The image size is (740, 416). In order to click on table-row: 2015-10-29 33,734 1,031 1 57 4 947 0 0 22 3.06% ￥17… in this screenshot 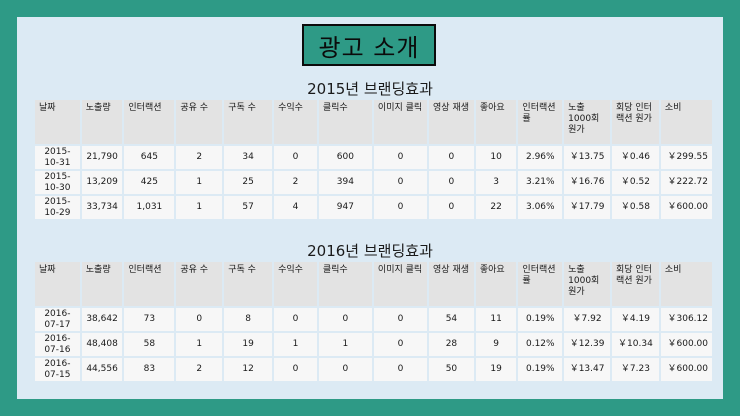, I will do `click(373, 207)`.